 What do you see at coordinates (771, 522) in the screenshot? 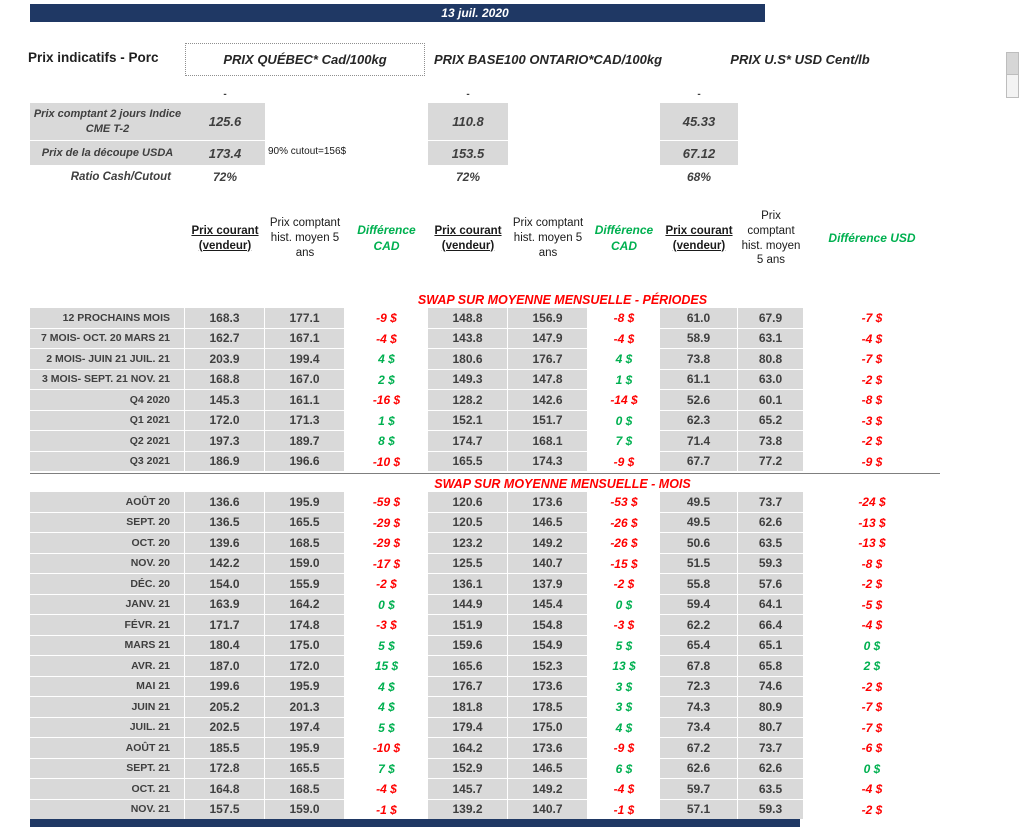
I see `us-hist-value: 62.6` at bounding box center [771, 522].